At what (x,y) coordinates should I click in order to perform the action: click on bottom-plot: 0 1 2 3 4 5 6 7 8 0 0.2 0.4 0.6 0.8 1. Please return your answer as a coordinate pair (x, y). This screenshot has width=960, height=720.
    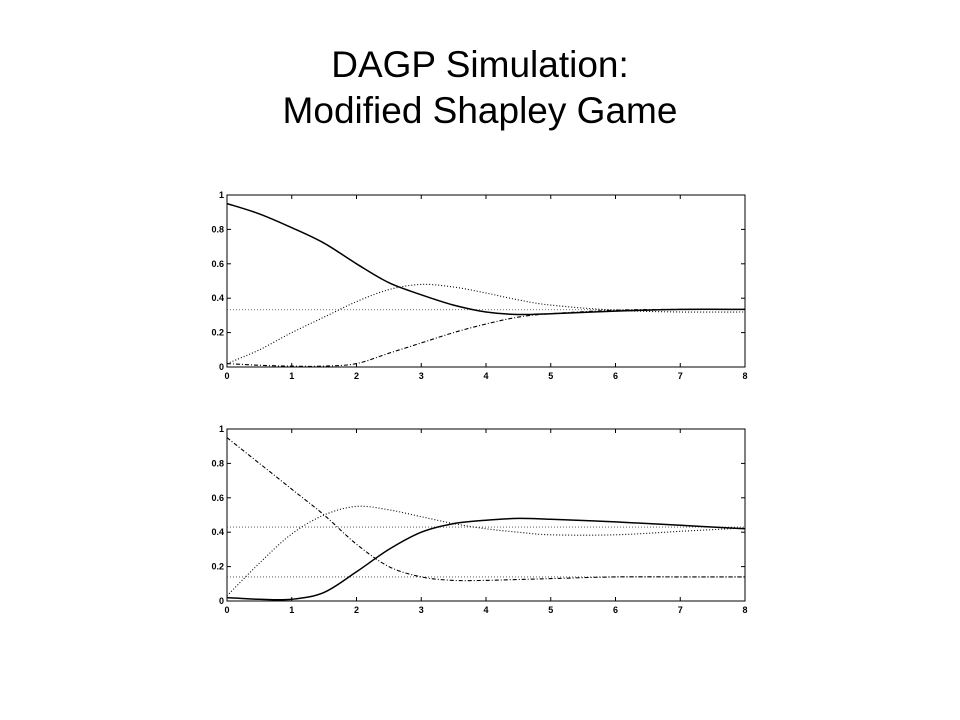
    Looking at the image, I should click on (479, 519).